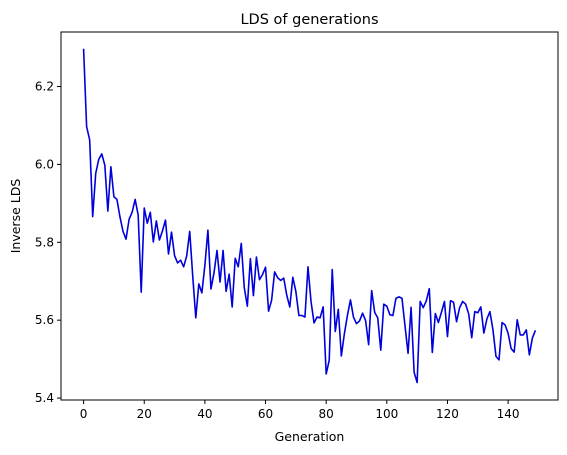  Describe the element at coordinates (204, 414) in the screenshot. I see `x-tick-label: 40` at that location.